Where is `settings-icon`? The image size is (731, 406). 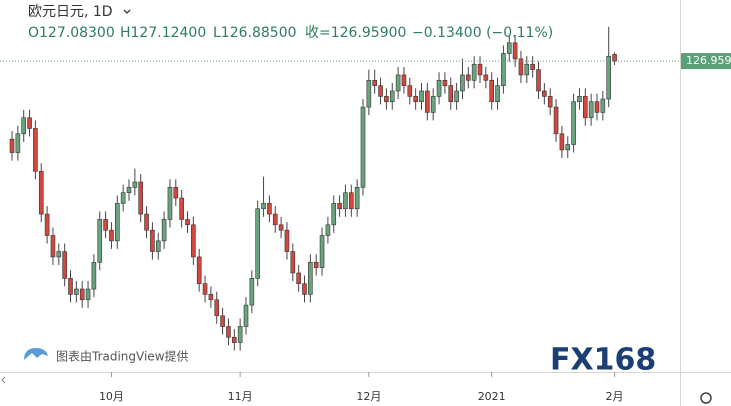 settings-icon is located at coordinates (706, 398).